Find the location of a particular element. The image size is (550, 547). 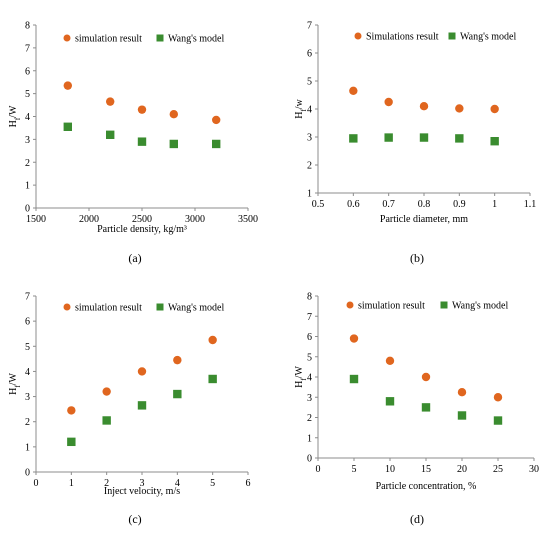

x-axis-label: Particle diameter, mm is located at coordinates (424, 219).